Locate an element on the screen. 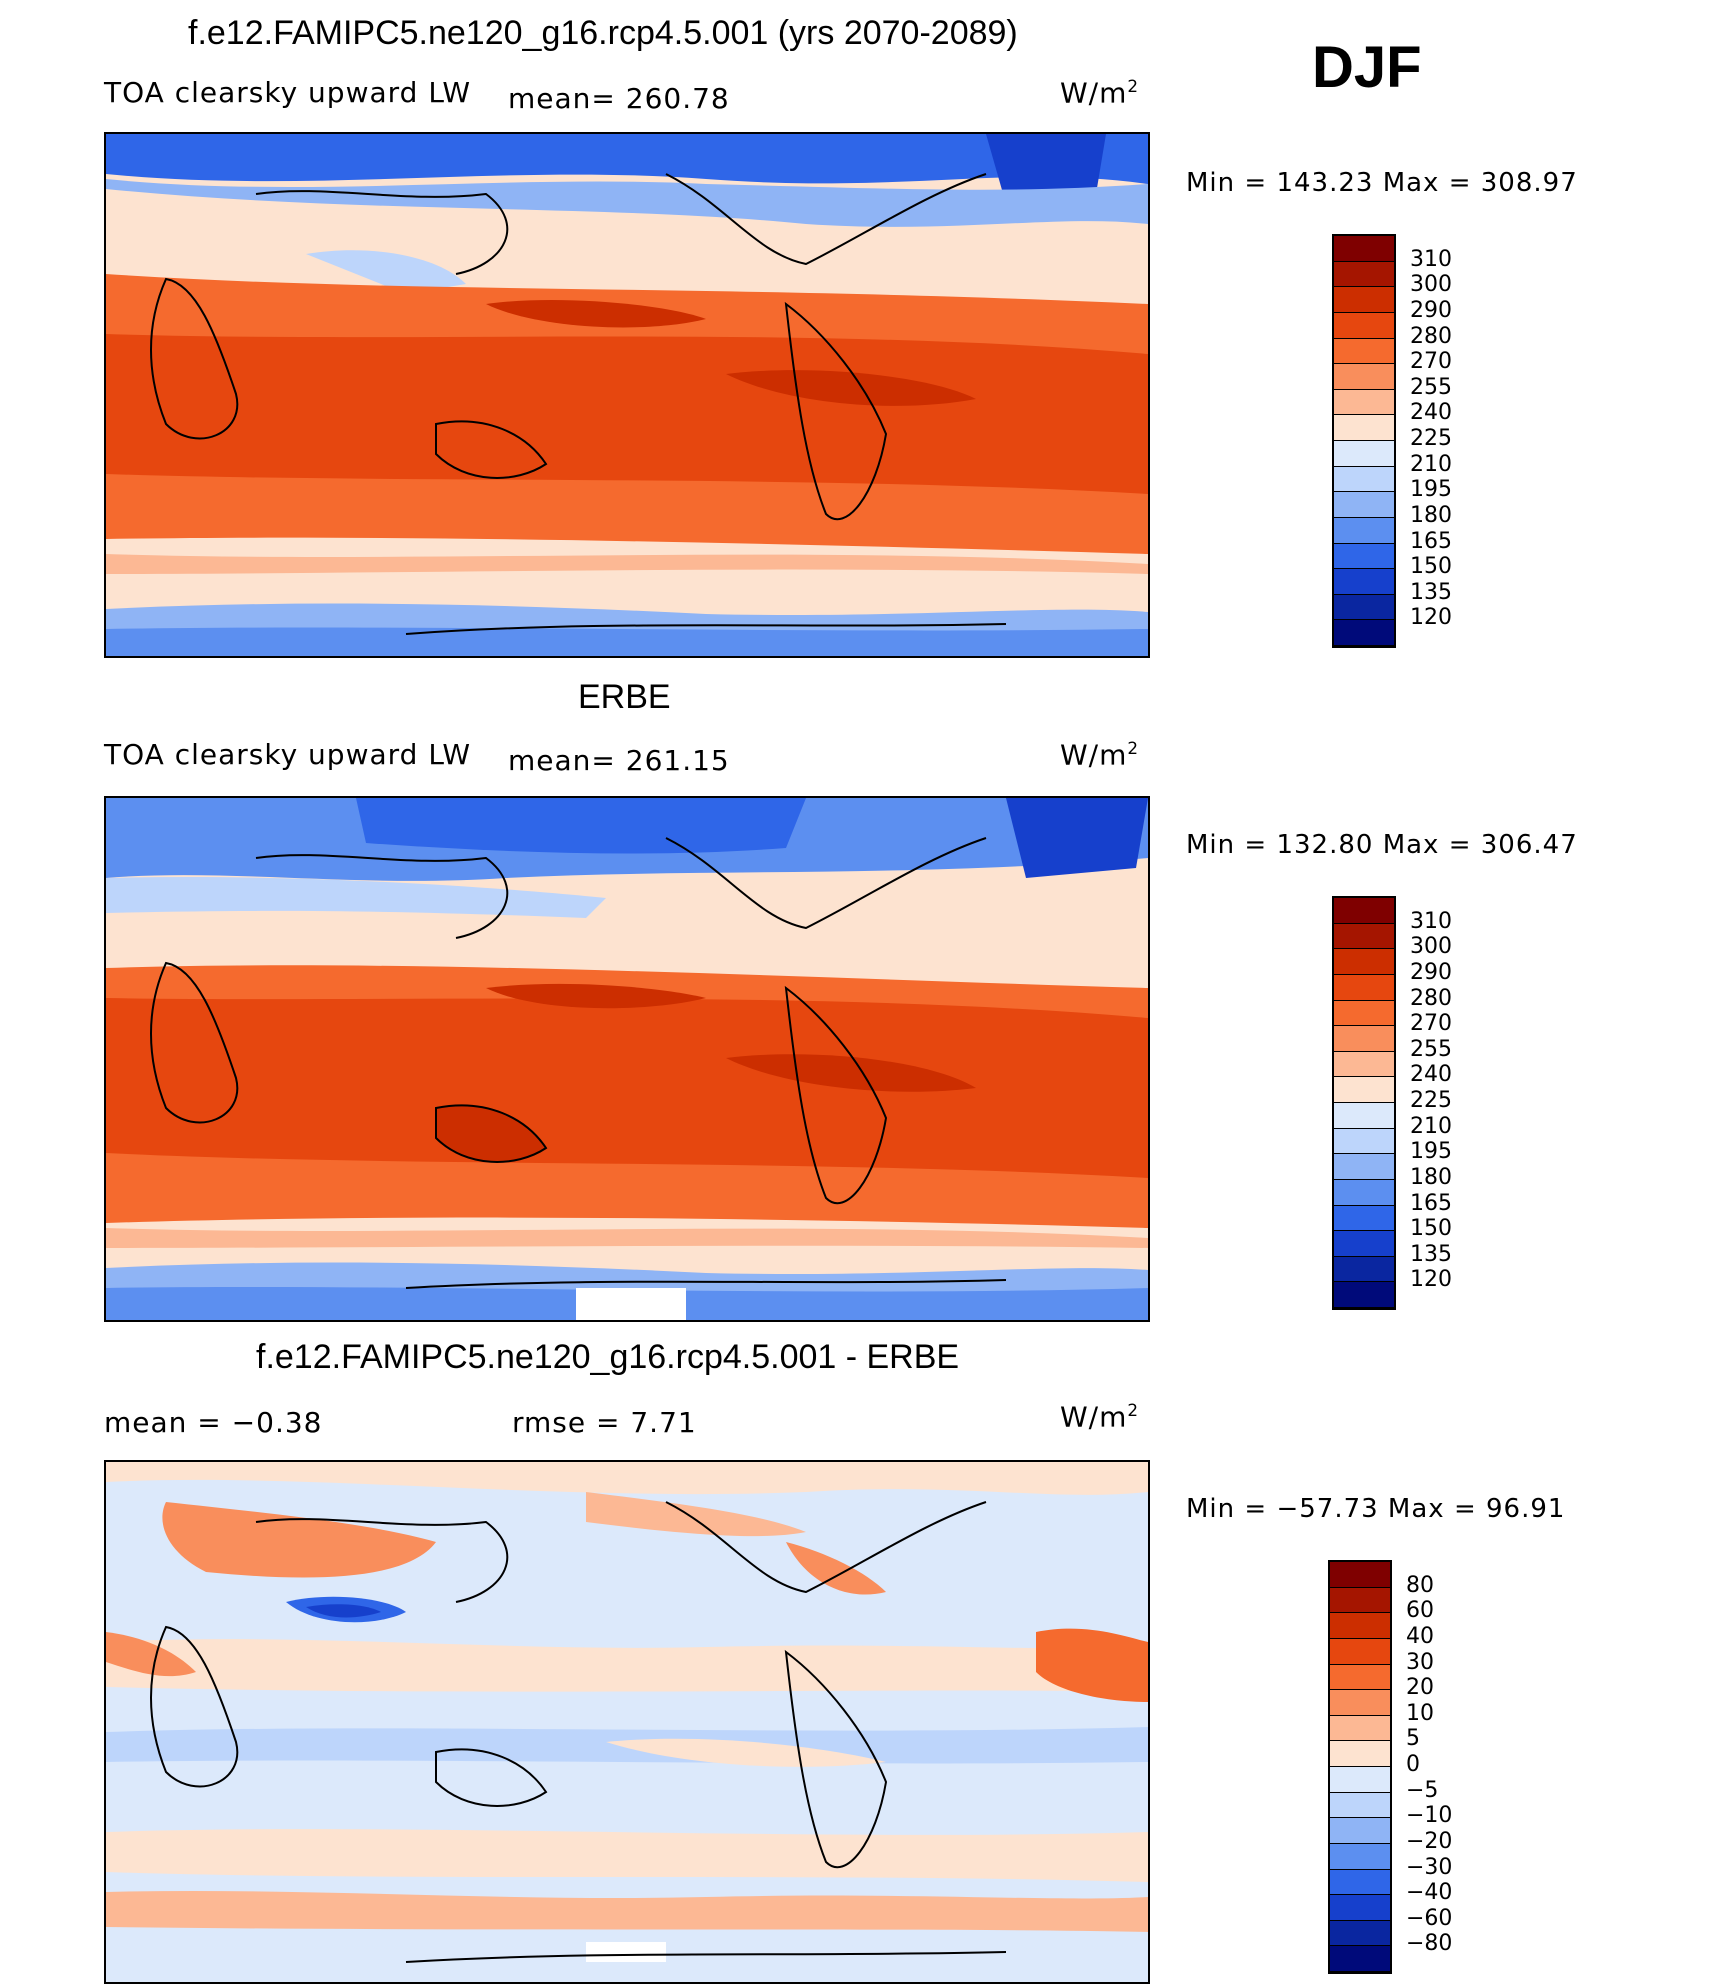 The image size is (1710, 1985). colorbar-tick-label: 20 is located at coordinates (1420, 1688).